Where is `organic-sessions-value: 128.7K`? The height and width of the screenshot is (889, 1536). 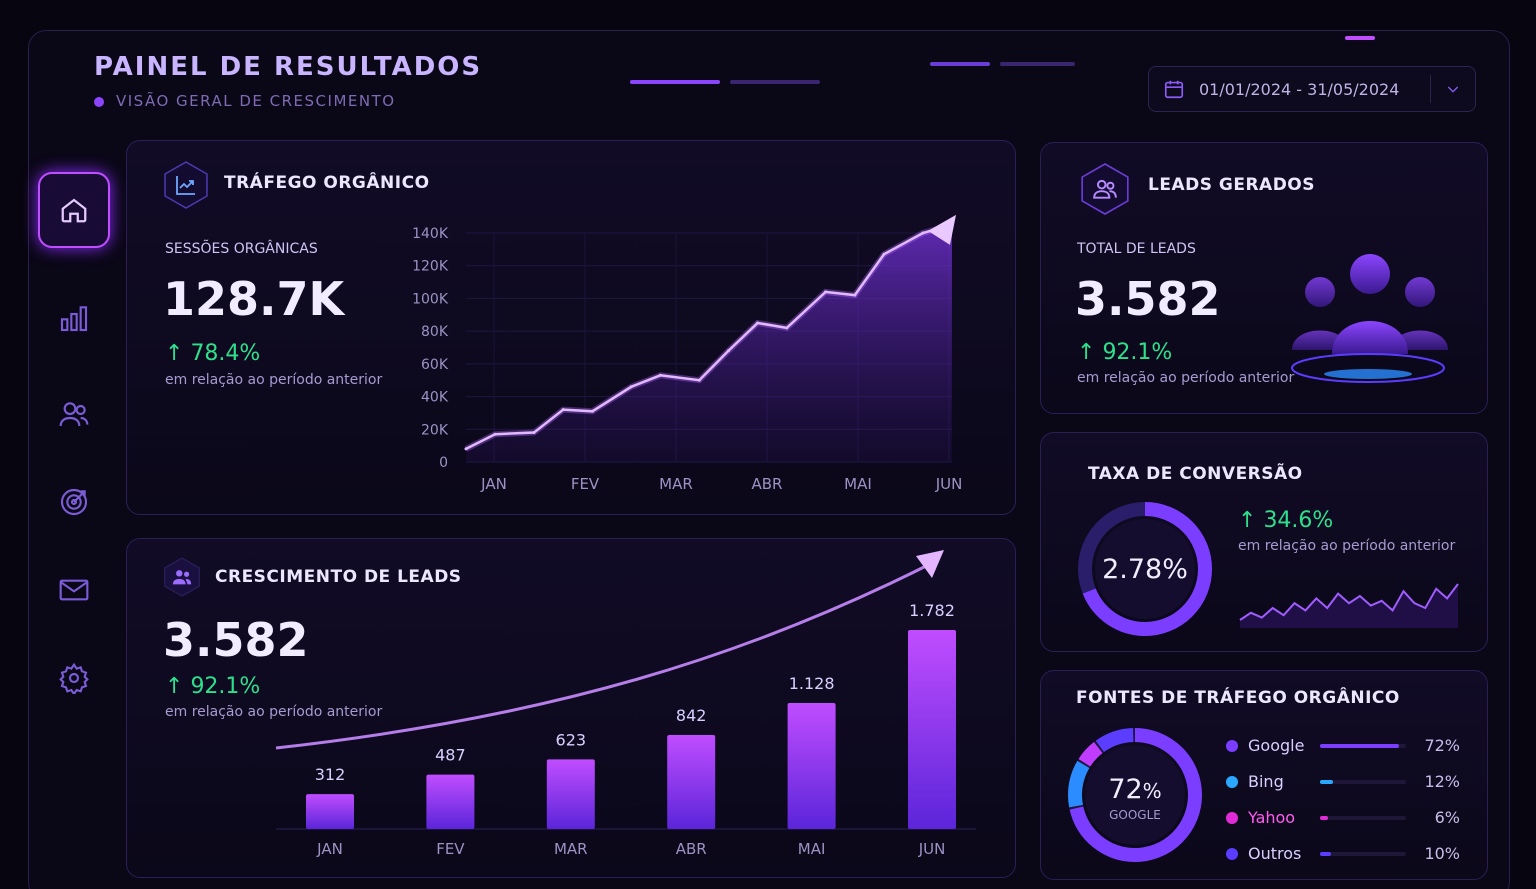 organic-sessions-value: 128.7K is located at coordinates (254, 299).